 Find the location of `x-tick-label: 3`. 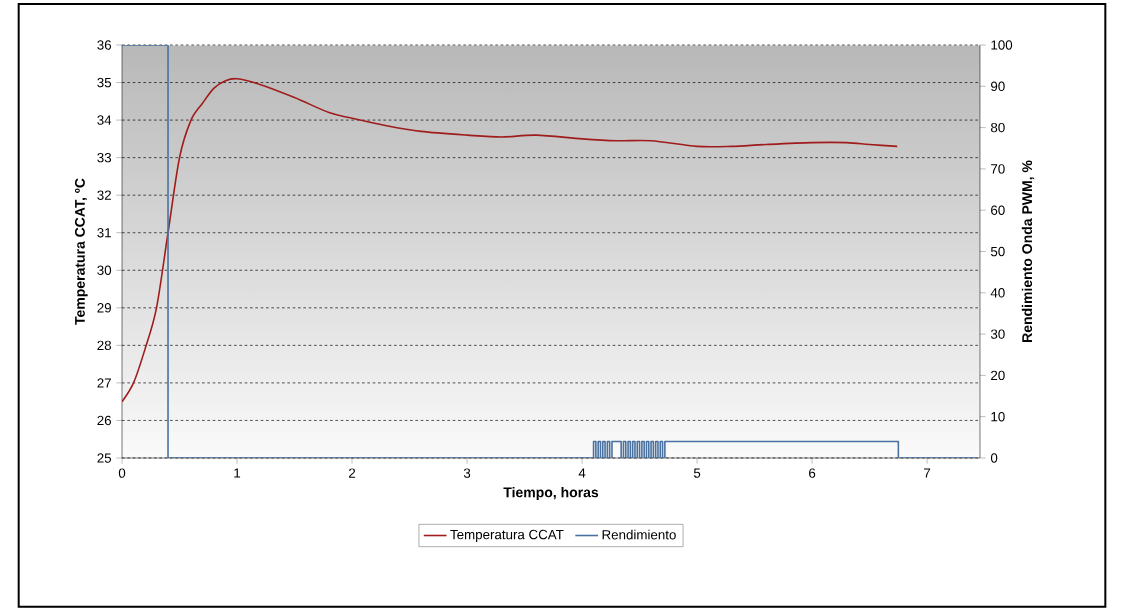

x-tick-label: 3 is located at coordinates (467, 473).